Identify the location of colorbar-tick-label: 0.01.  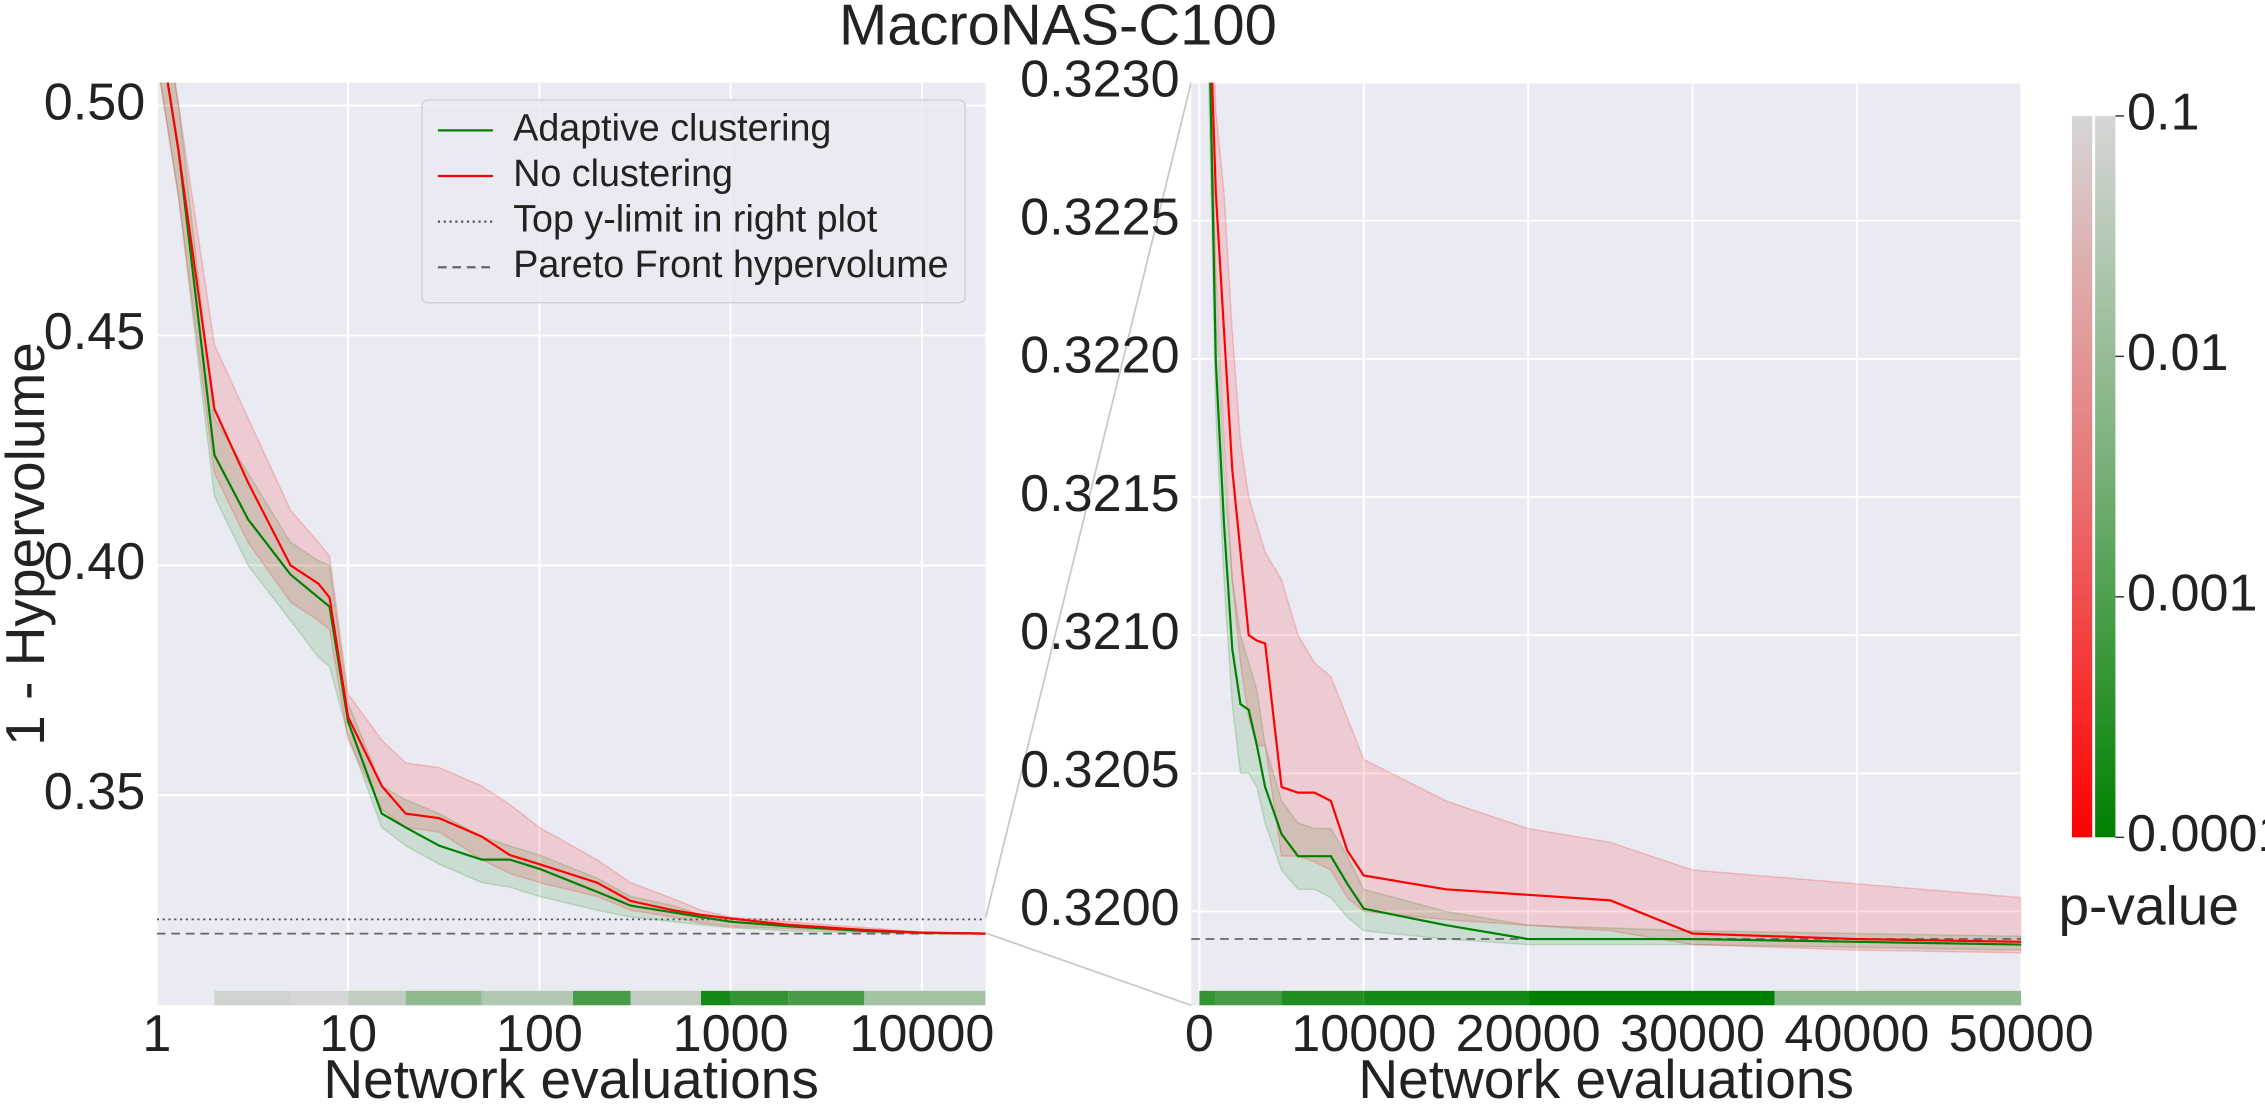
(2177, 353).